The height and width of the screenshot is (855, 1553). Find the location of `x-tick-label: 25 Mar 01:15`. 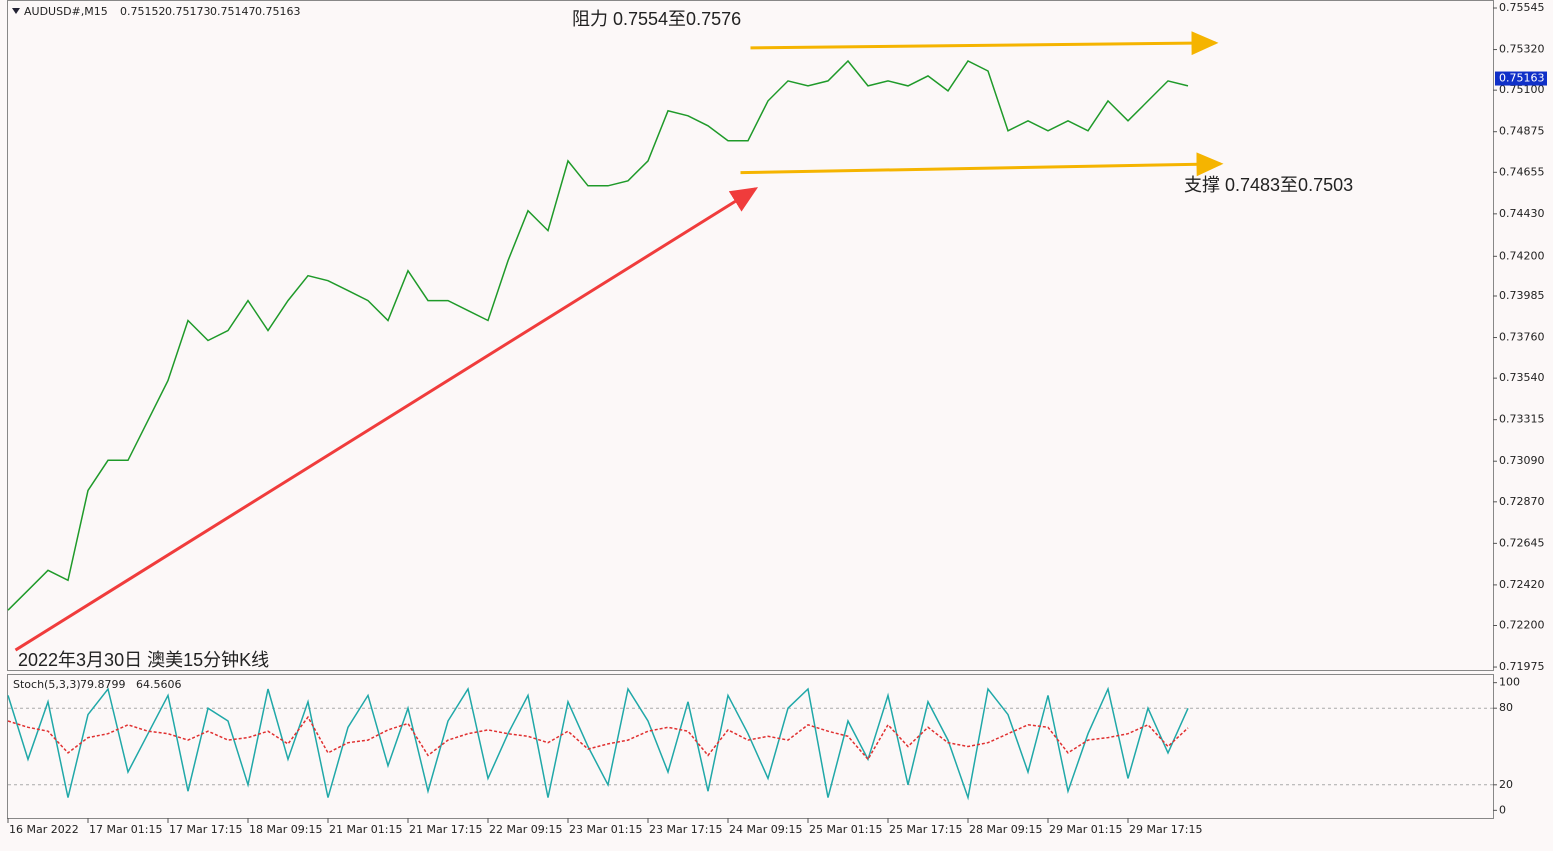

x-tick-label: 25 Mar 01:15 is located at coordinates (845, 829).